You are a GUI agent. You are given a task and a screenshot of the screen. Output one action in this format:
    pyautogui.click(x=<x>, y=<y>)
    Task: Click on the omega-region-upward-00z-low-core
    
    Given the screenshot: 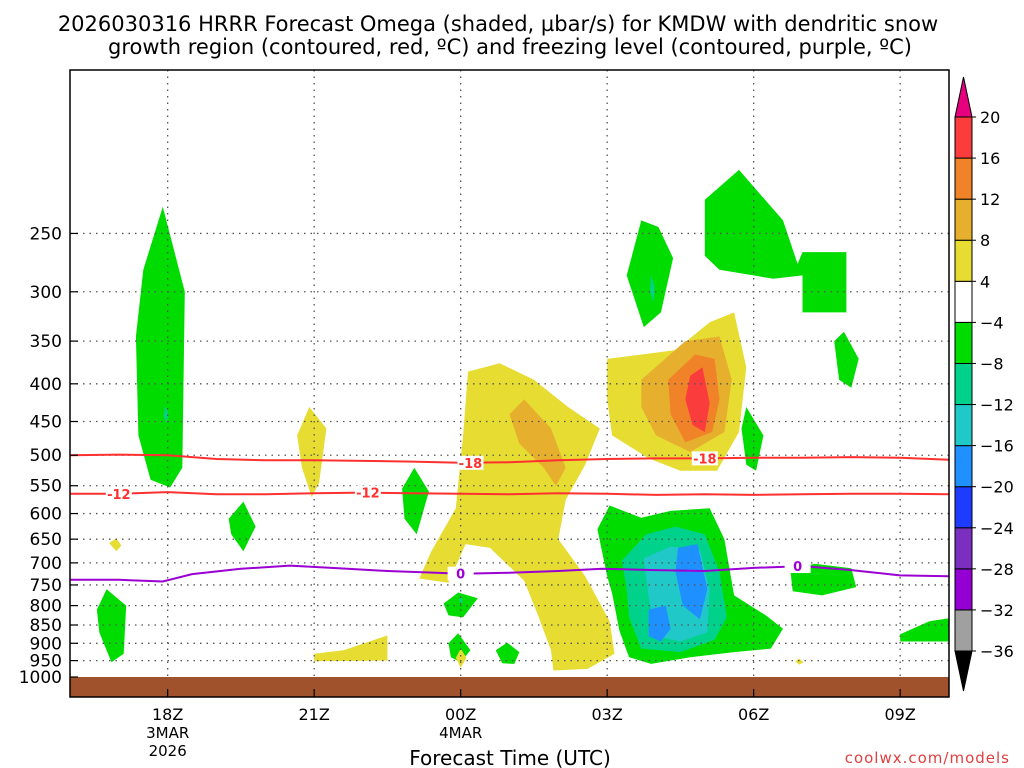 What is the action you would take?
    pyautogui.click(x=461, y=600)
    